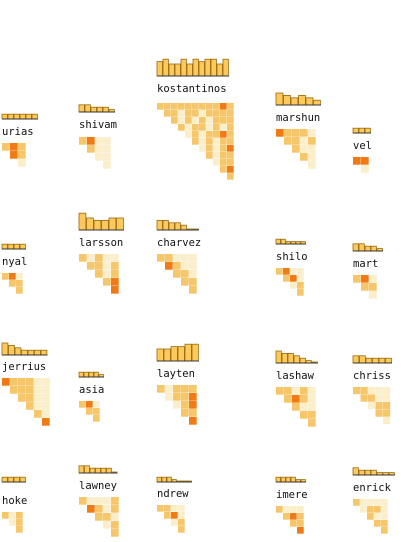 This screenshot has width=411, height=542. I want to click on panel-label: asia, so click(91, 390).